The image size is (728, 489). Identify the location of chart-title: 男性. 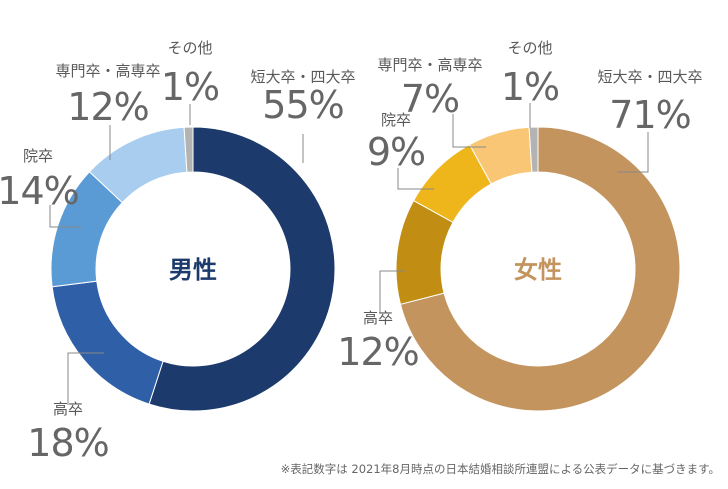
(193, 270).